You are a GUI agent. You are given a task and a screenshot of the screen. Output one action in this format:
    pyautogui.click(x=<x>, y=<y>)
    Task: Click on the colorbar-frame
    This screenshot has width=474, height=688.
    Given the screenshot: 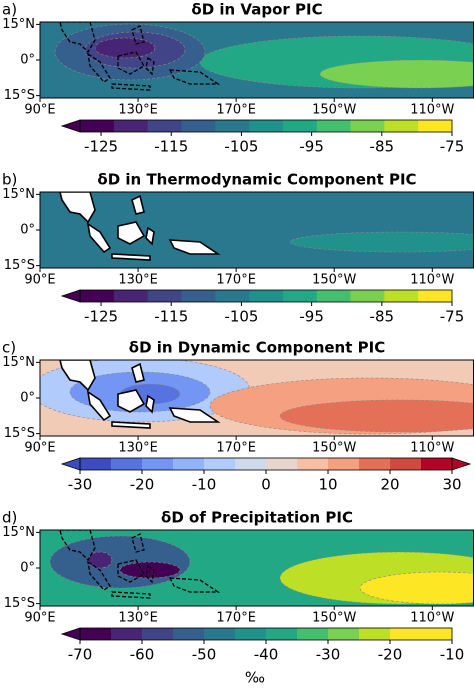 What is the action you would take?
    pyautogui.click(x=266, y=296)
    